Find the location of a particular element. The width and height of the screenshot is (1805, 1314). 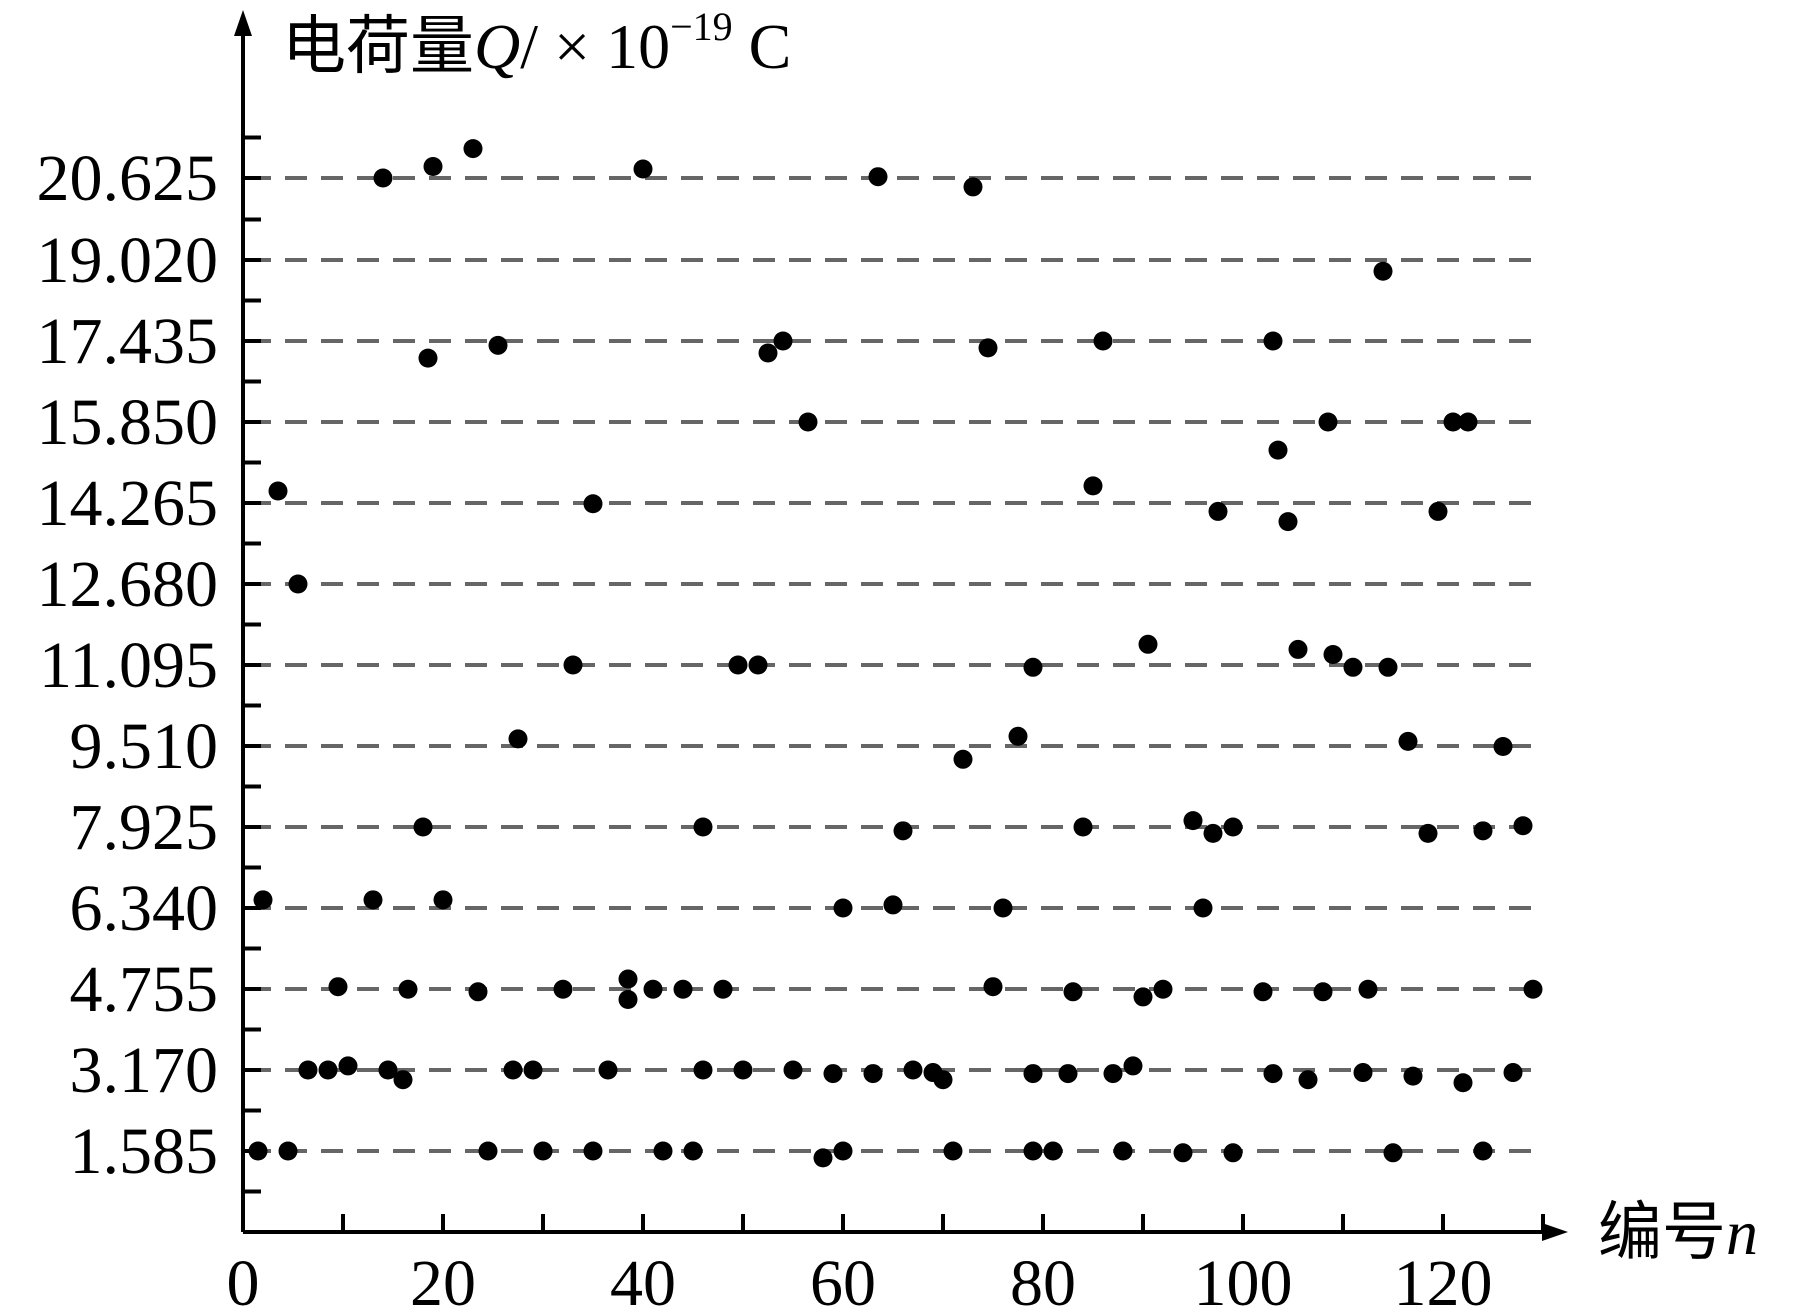

x-tick-label: 20 is located at coordinates (443, 1280).